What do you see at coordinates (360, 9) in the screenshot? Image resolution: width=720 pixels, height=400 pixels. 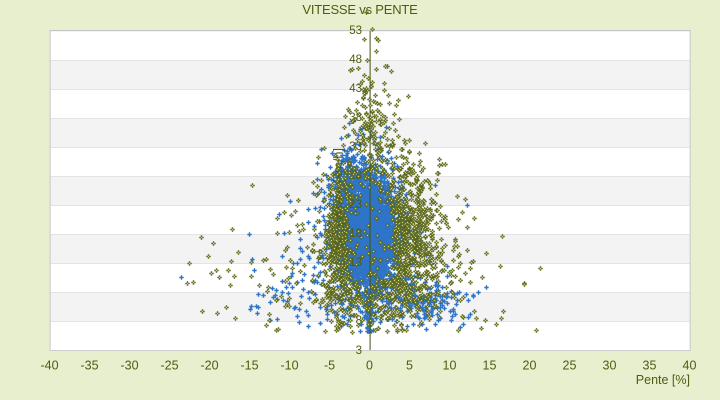 I see `svg-text: VITESSE vs PENTE` at bounding box center [360, 9].